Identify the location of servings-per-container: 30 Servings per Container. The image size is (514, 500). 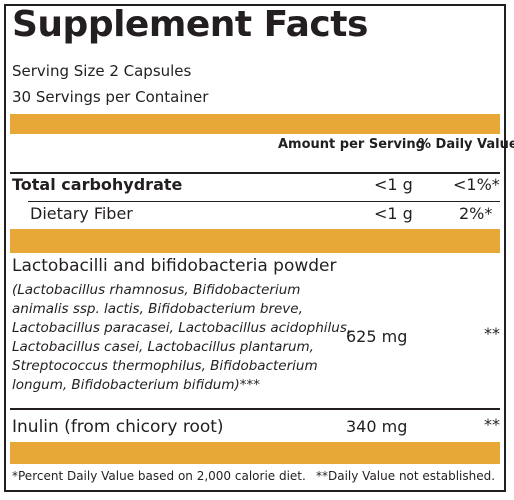
(110, 97).